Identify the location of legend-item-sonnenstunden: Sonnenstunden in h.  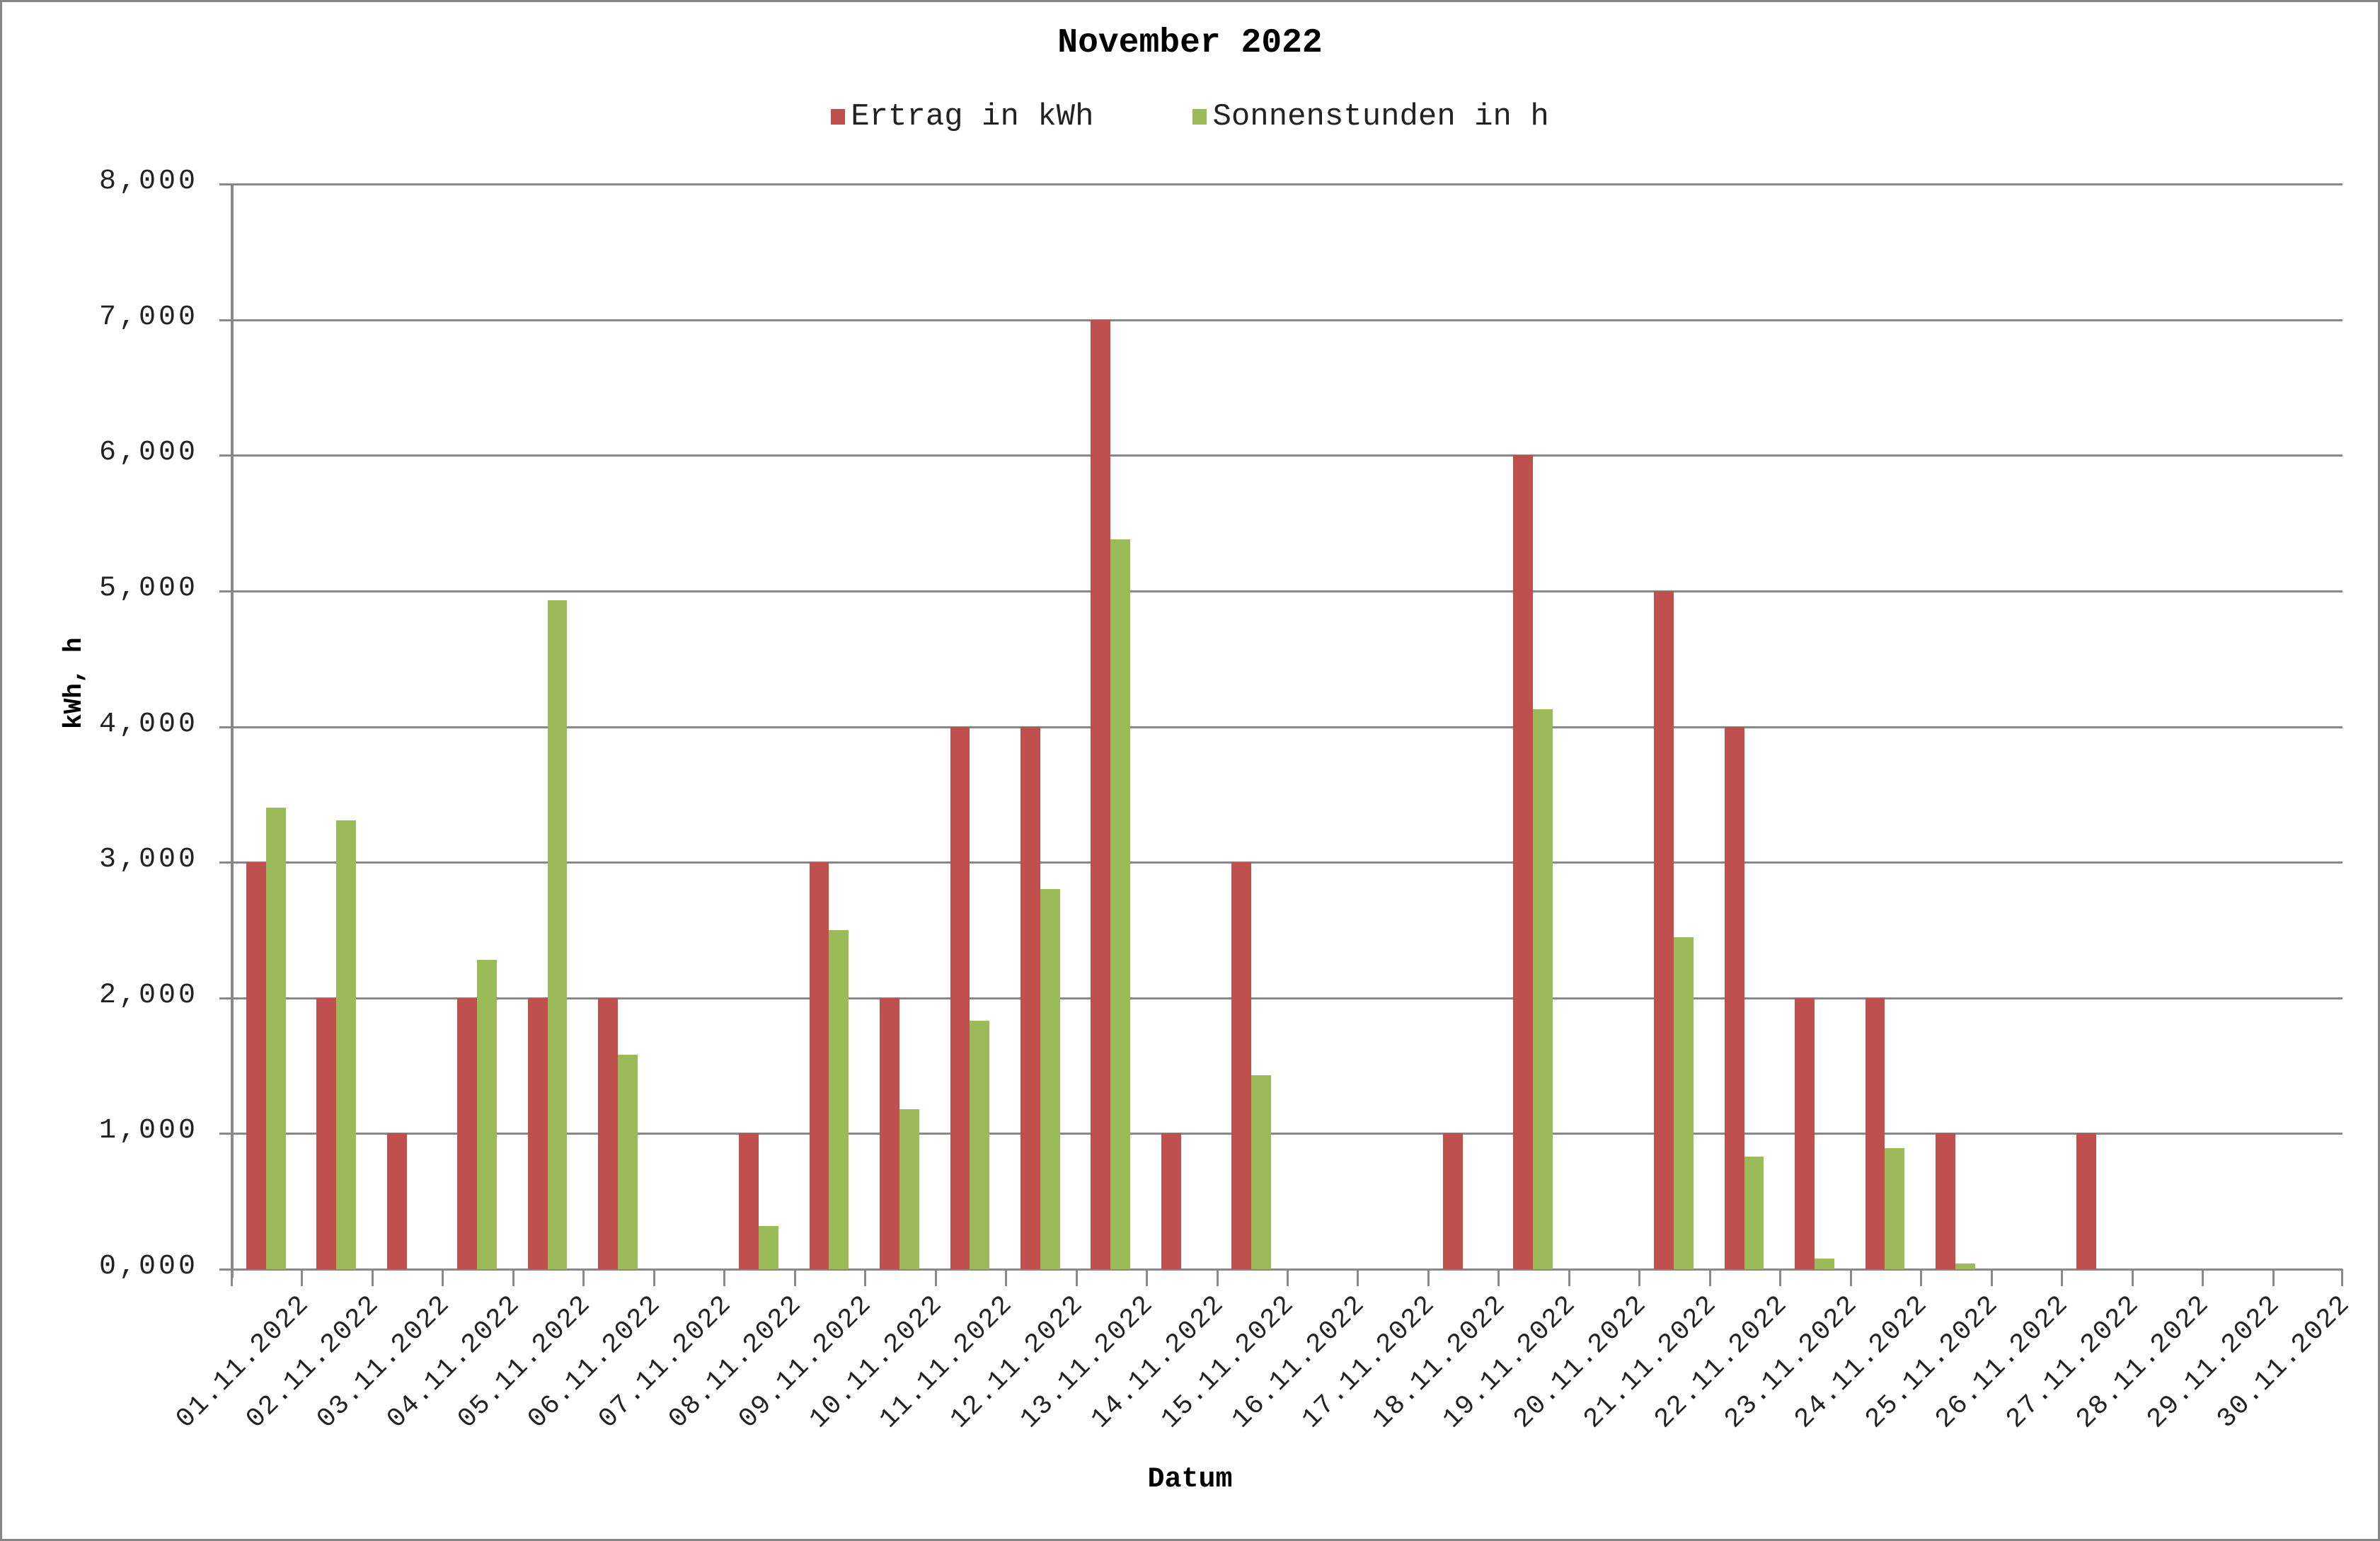
(1370, 116).